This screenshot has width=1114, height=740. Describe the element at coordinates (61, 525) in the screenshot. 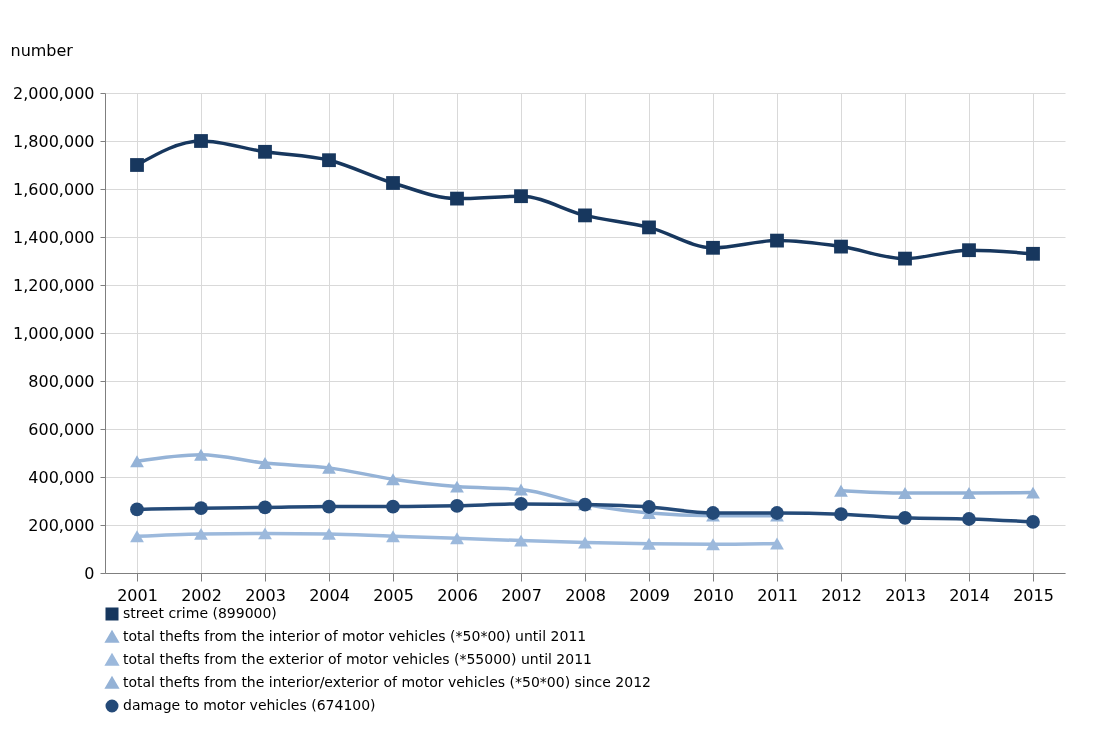

I see `y-tick-label: 200,000` at that location.